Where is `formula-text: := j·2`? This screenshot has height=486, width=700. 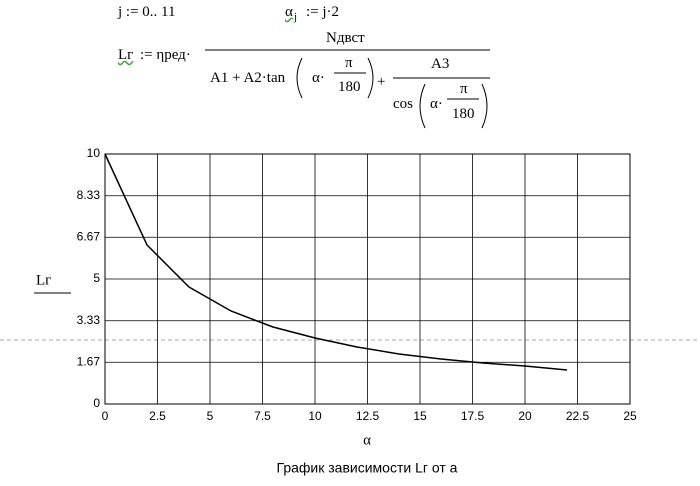
formula-text: := j·2 is located at coordinates (323, 12).